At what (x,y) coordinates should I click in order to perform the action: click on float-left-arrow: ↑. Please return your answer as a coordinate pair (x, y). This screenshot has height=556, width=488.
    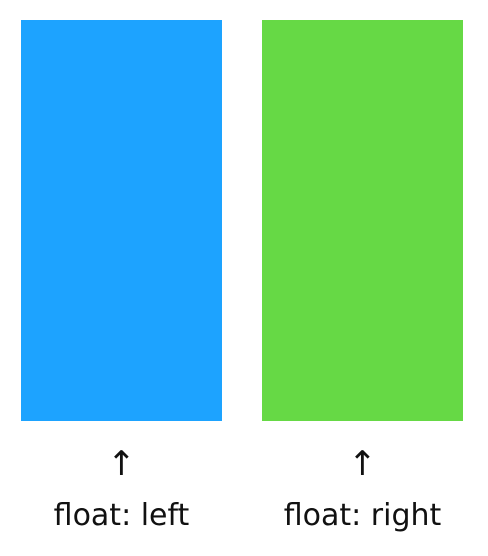
    Looking at the image, I should click on (121, 464).